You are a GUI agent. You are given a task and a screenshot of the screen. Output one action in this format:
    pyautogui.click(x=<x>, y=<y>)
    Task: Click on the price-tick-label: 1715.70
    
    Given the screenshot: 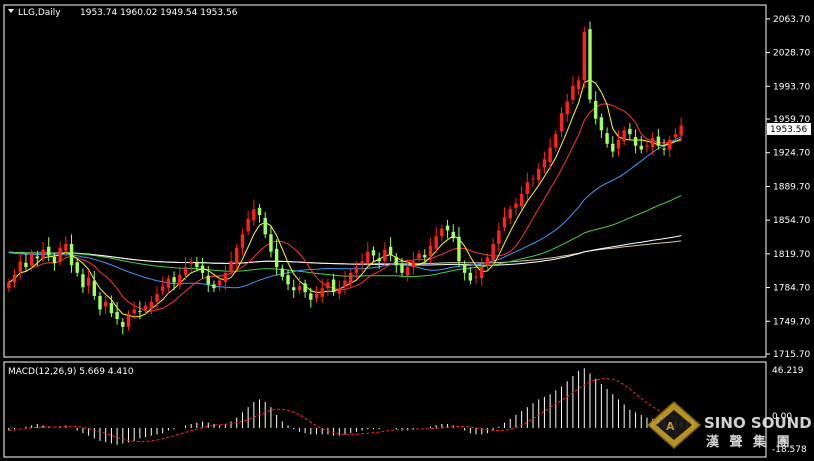 What is the action you would take?
    pyautogui.click(x=791, y=355)
    